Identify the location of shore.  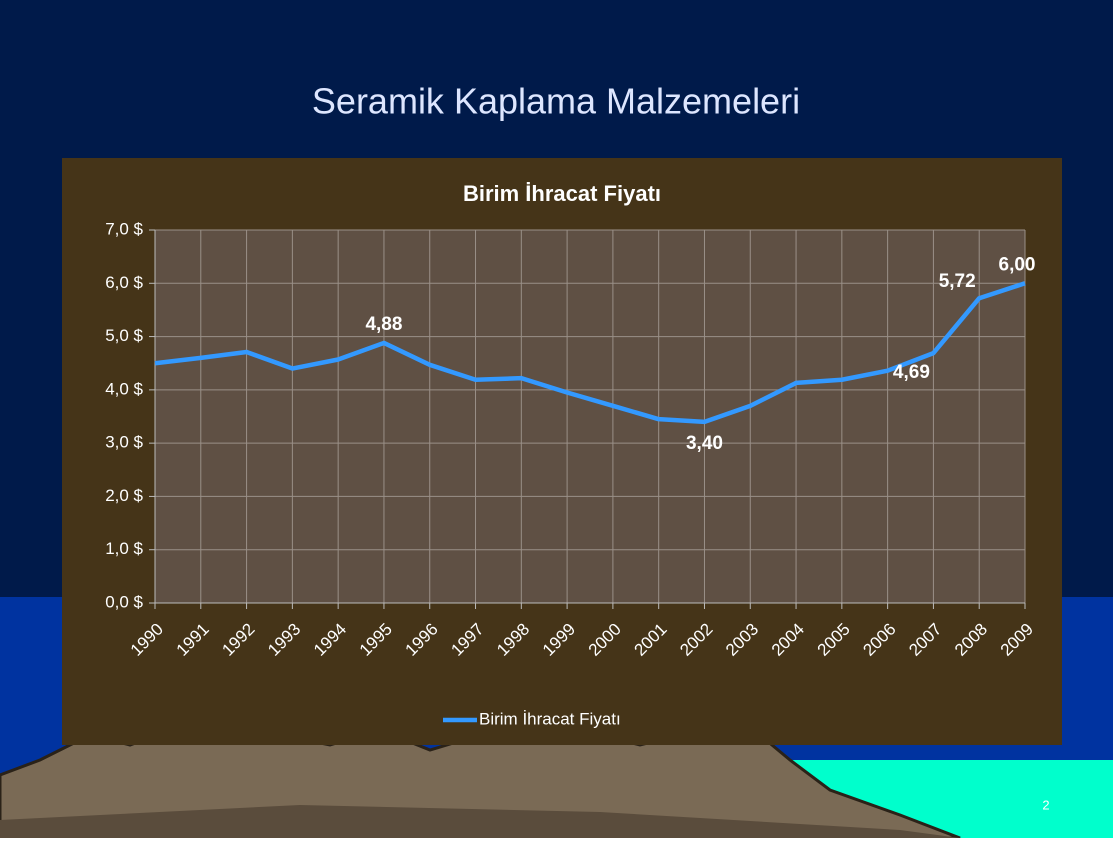
(936, 799).